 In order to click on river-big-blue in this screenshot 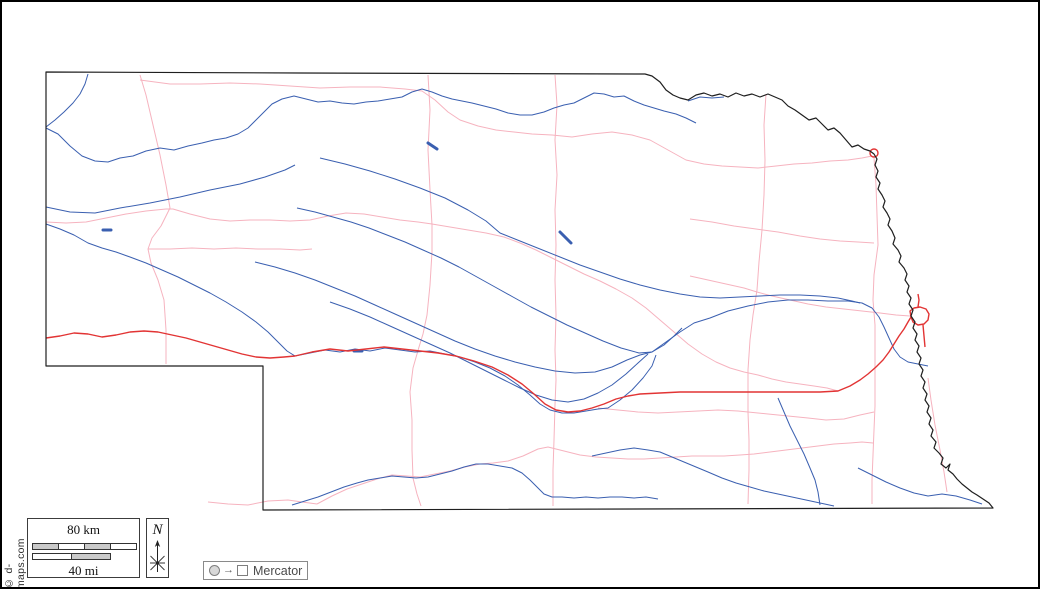, I will do `click(799, 451)`.